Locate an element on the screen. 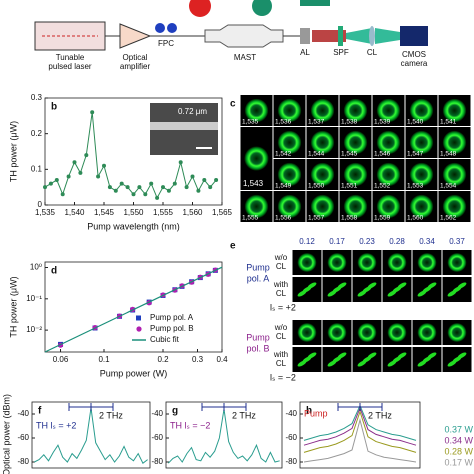 The width and height of the screenshot is (474, 474). x-tick-label: 1,545 is located at coordinates (104, 212).